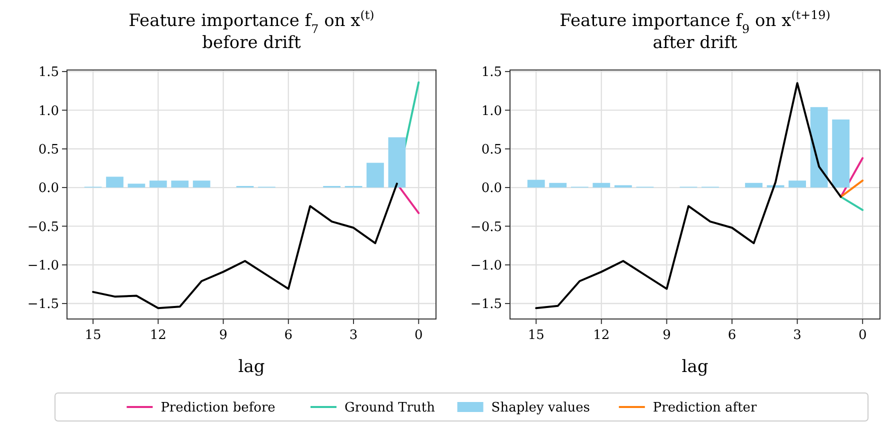 The image size is (887, 425). What do you see at coordinates (251, 30) in the screenshot?
I see `chart-title: Feature importance f$_{7}$ on x$^{(t)}$ before drift` at bounding box center [251, 30].